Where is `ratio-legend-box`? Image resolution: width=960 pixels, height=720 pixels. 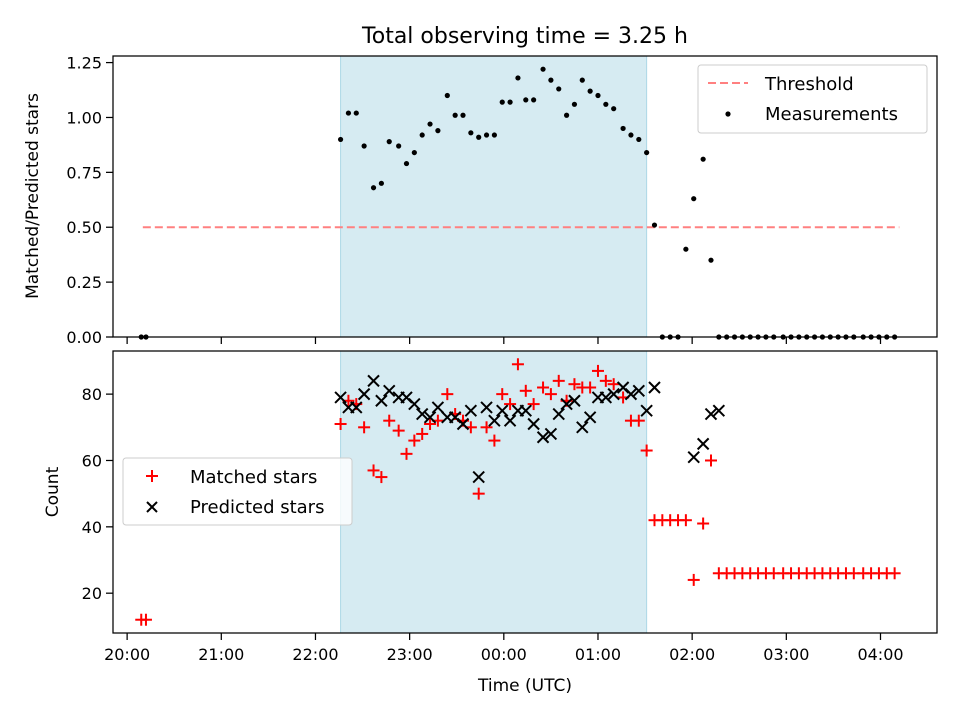 ratio-legend-box is located at coordinates (812, 99).